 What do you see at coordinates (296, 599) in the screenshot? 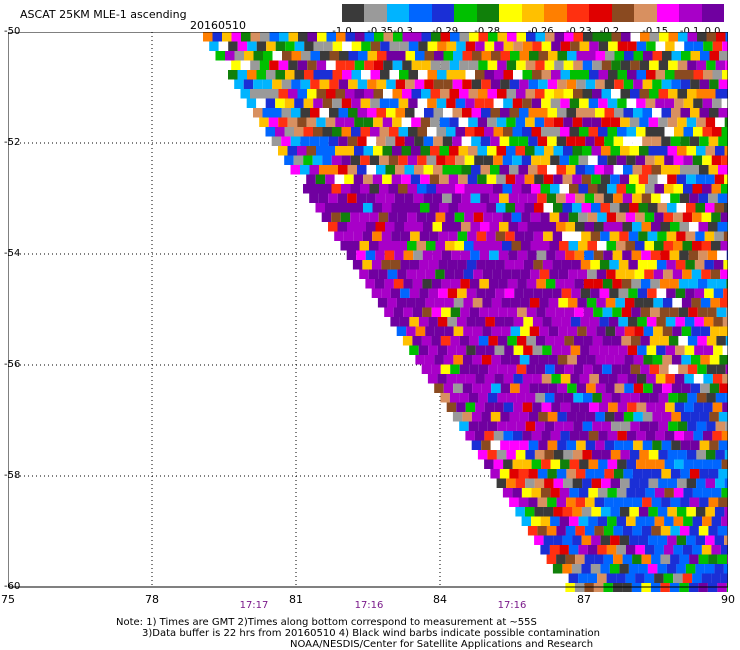
I see `longitude-label: 81` at bounding box center [296, 599].